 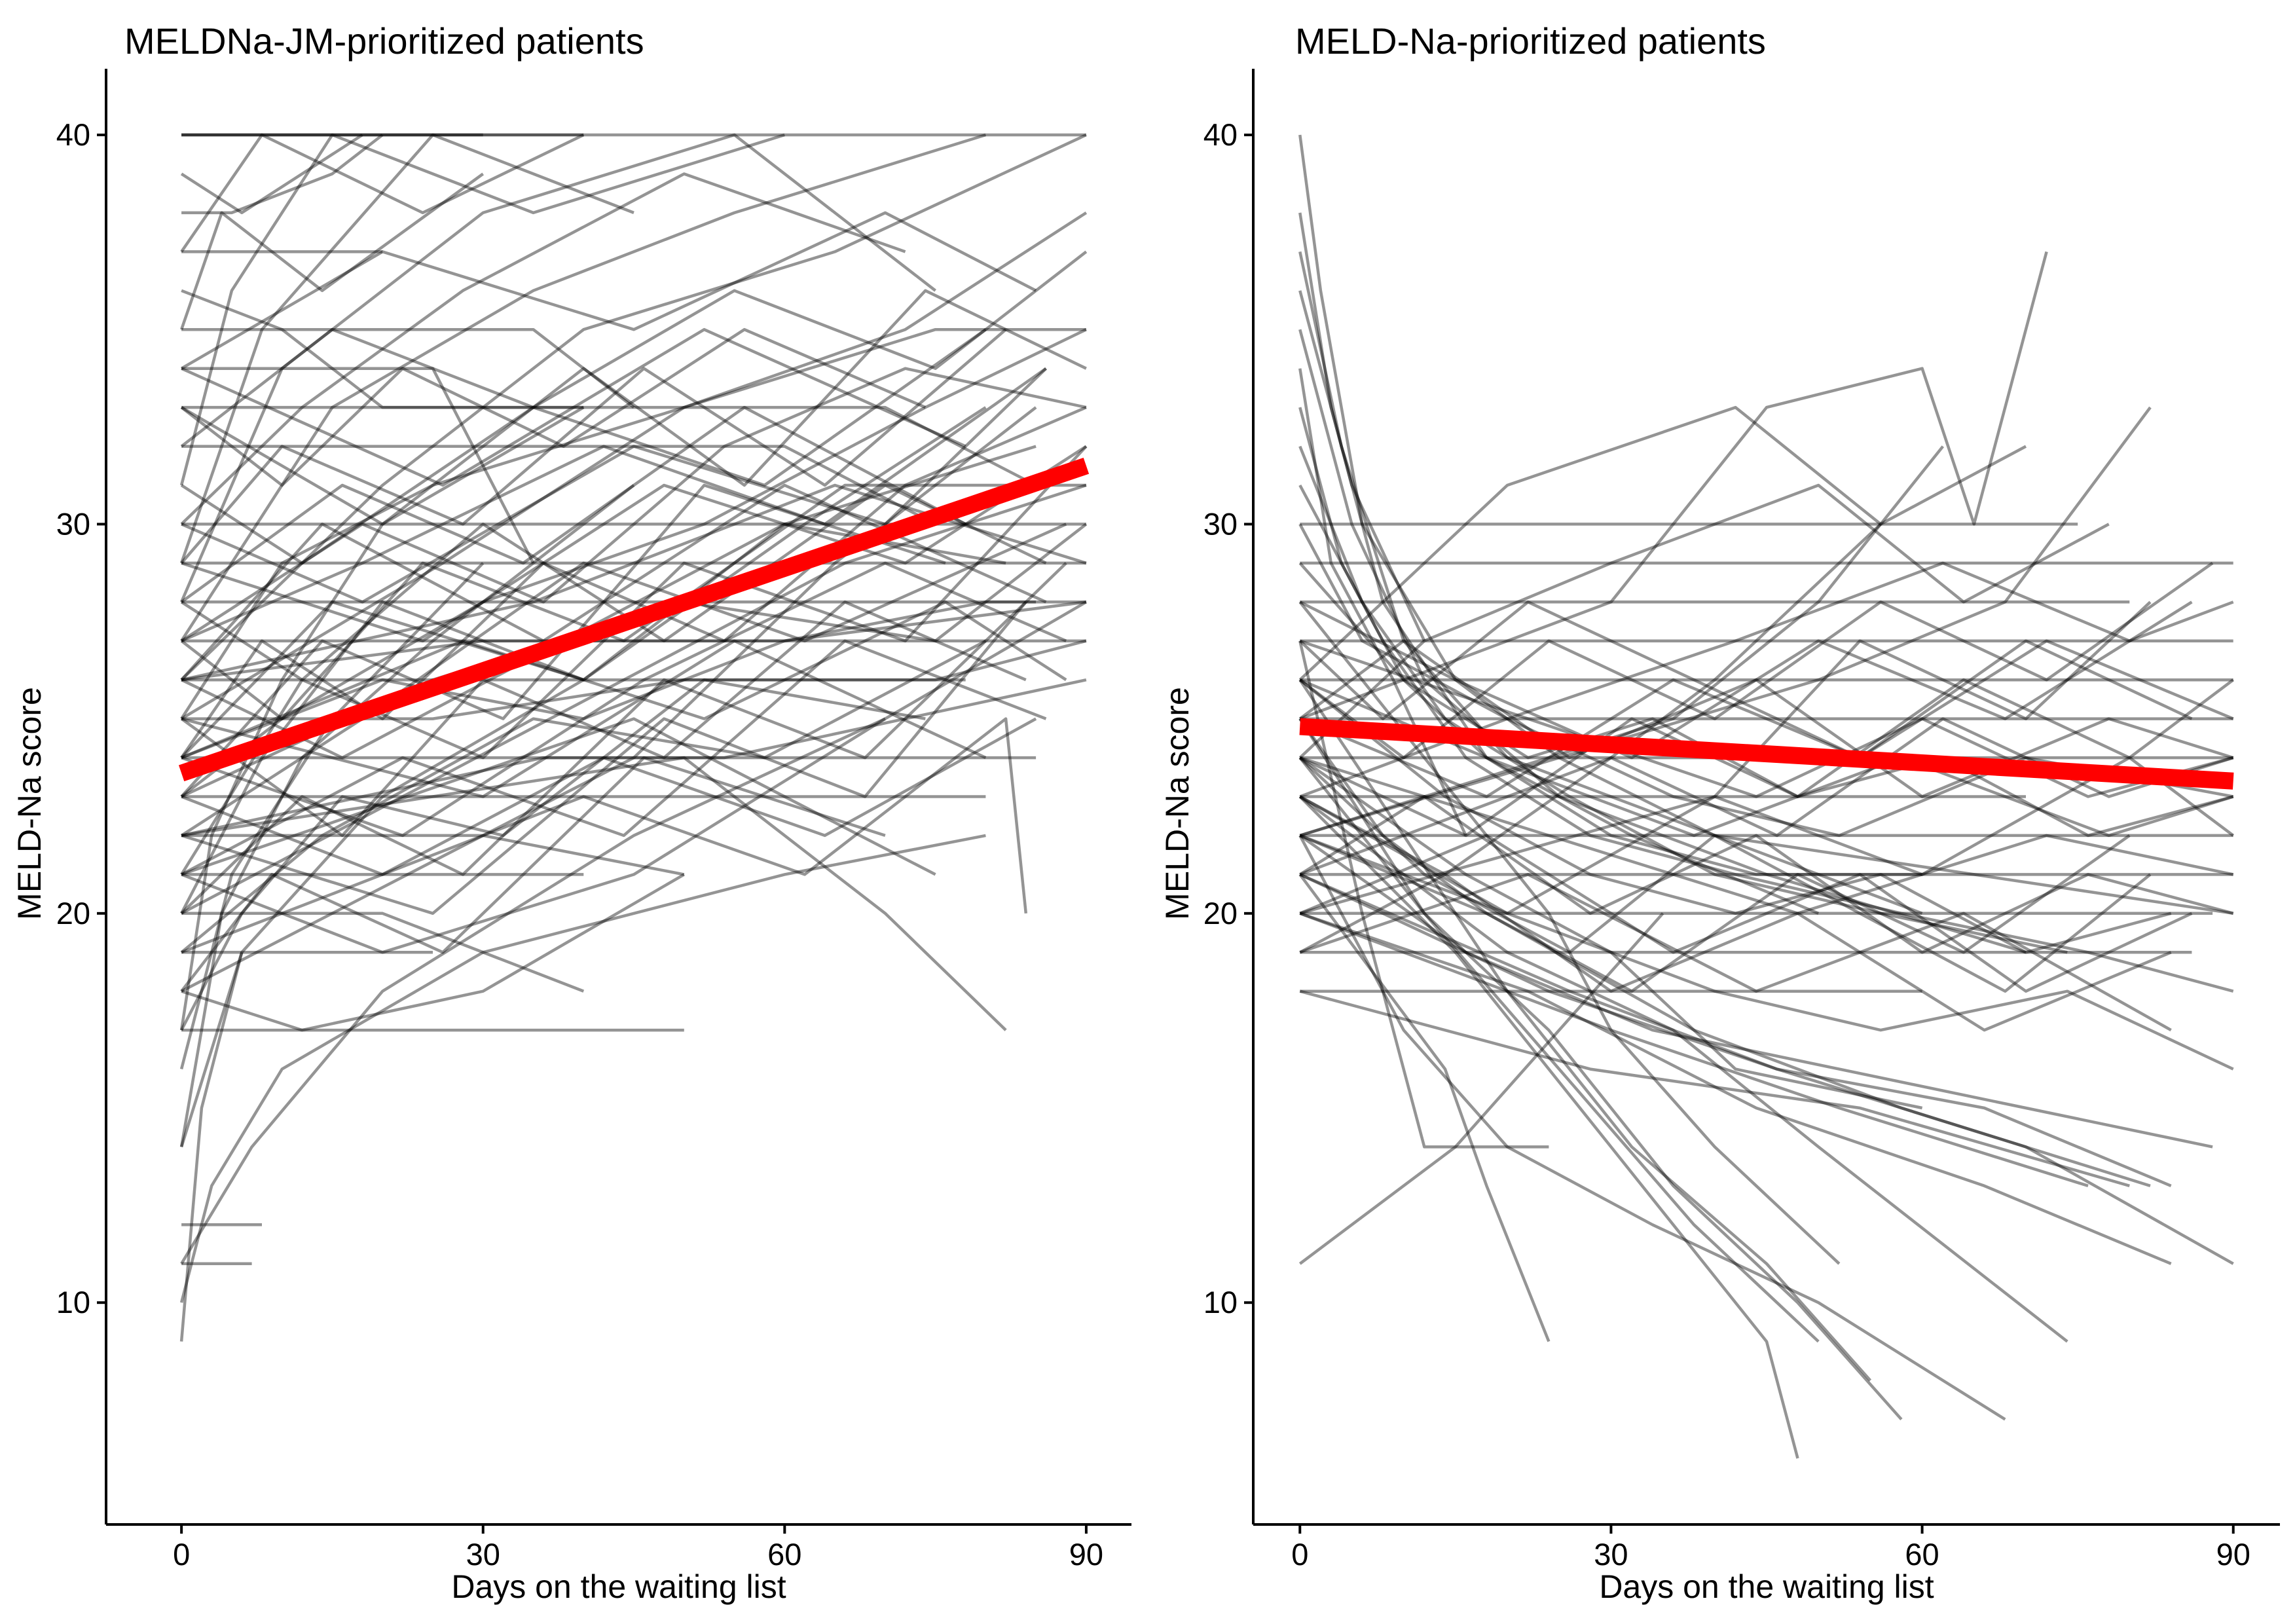 I want to click on left-trend-line, so click(x=634, y=619).